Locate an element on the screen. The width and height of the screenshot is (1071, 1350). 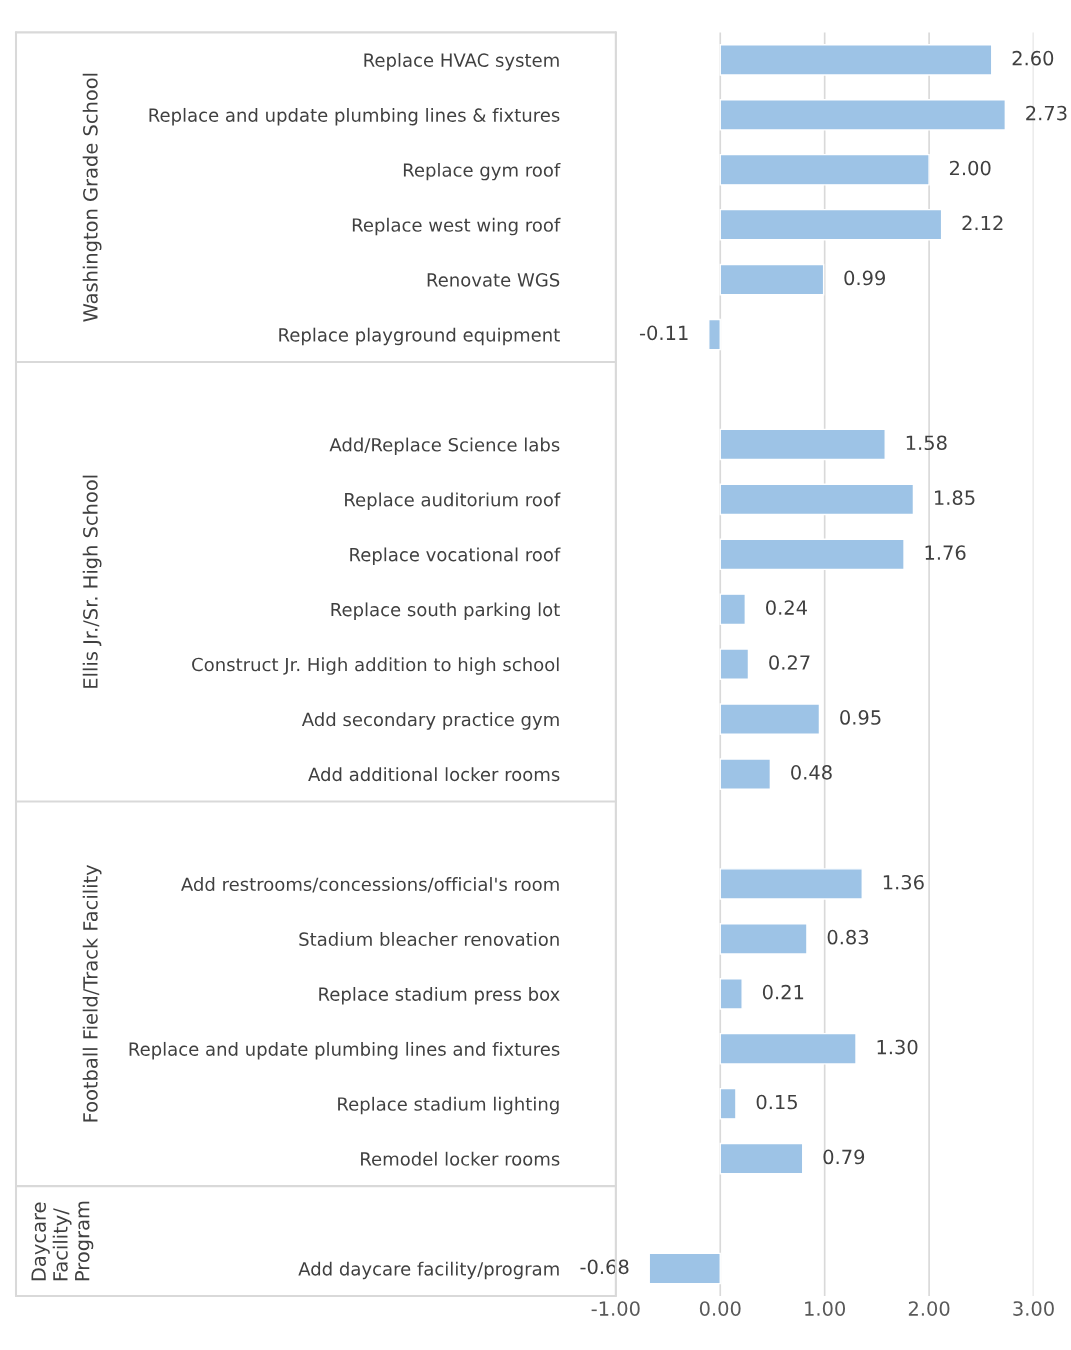
data-label: 1.76 is located at coordinates (945, 552).